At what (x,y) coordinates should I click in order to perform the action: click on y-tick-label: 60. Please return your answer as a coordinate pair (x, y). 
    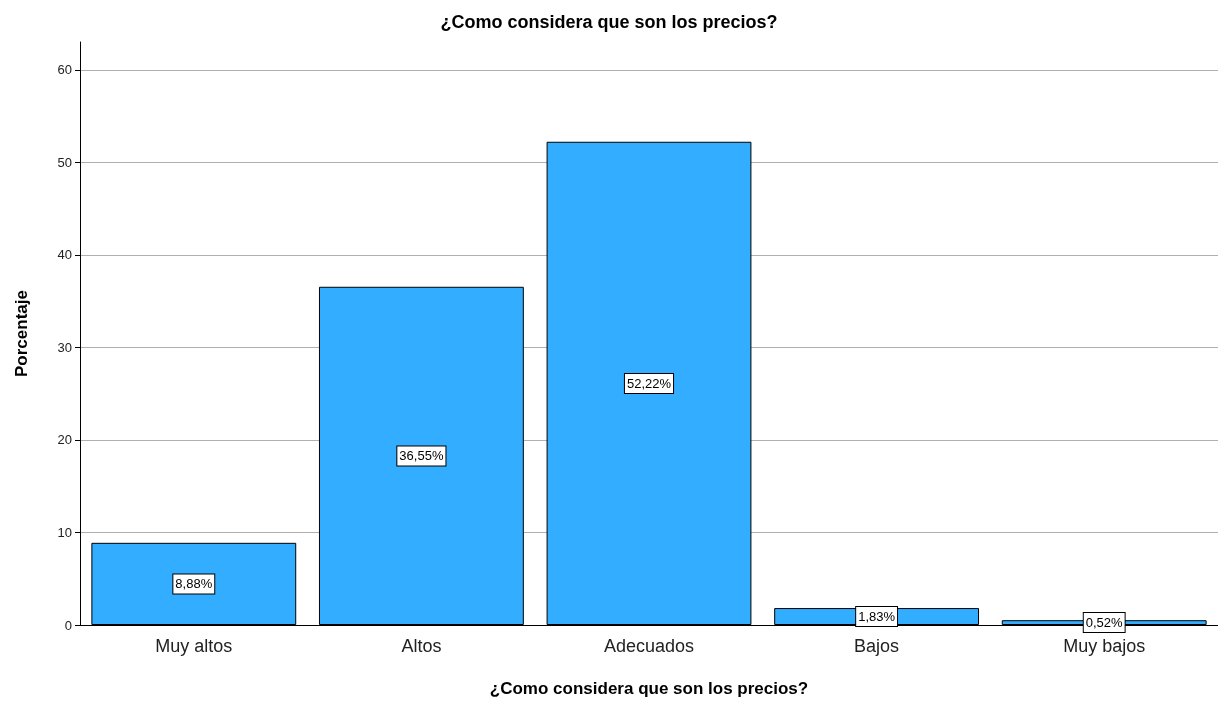
    Looking at the image, I should click on (64, 70).